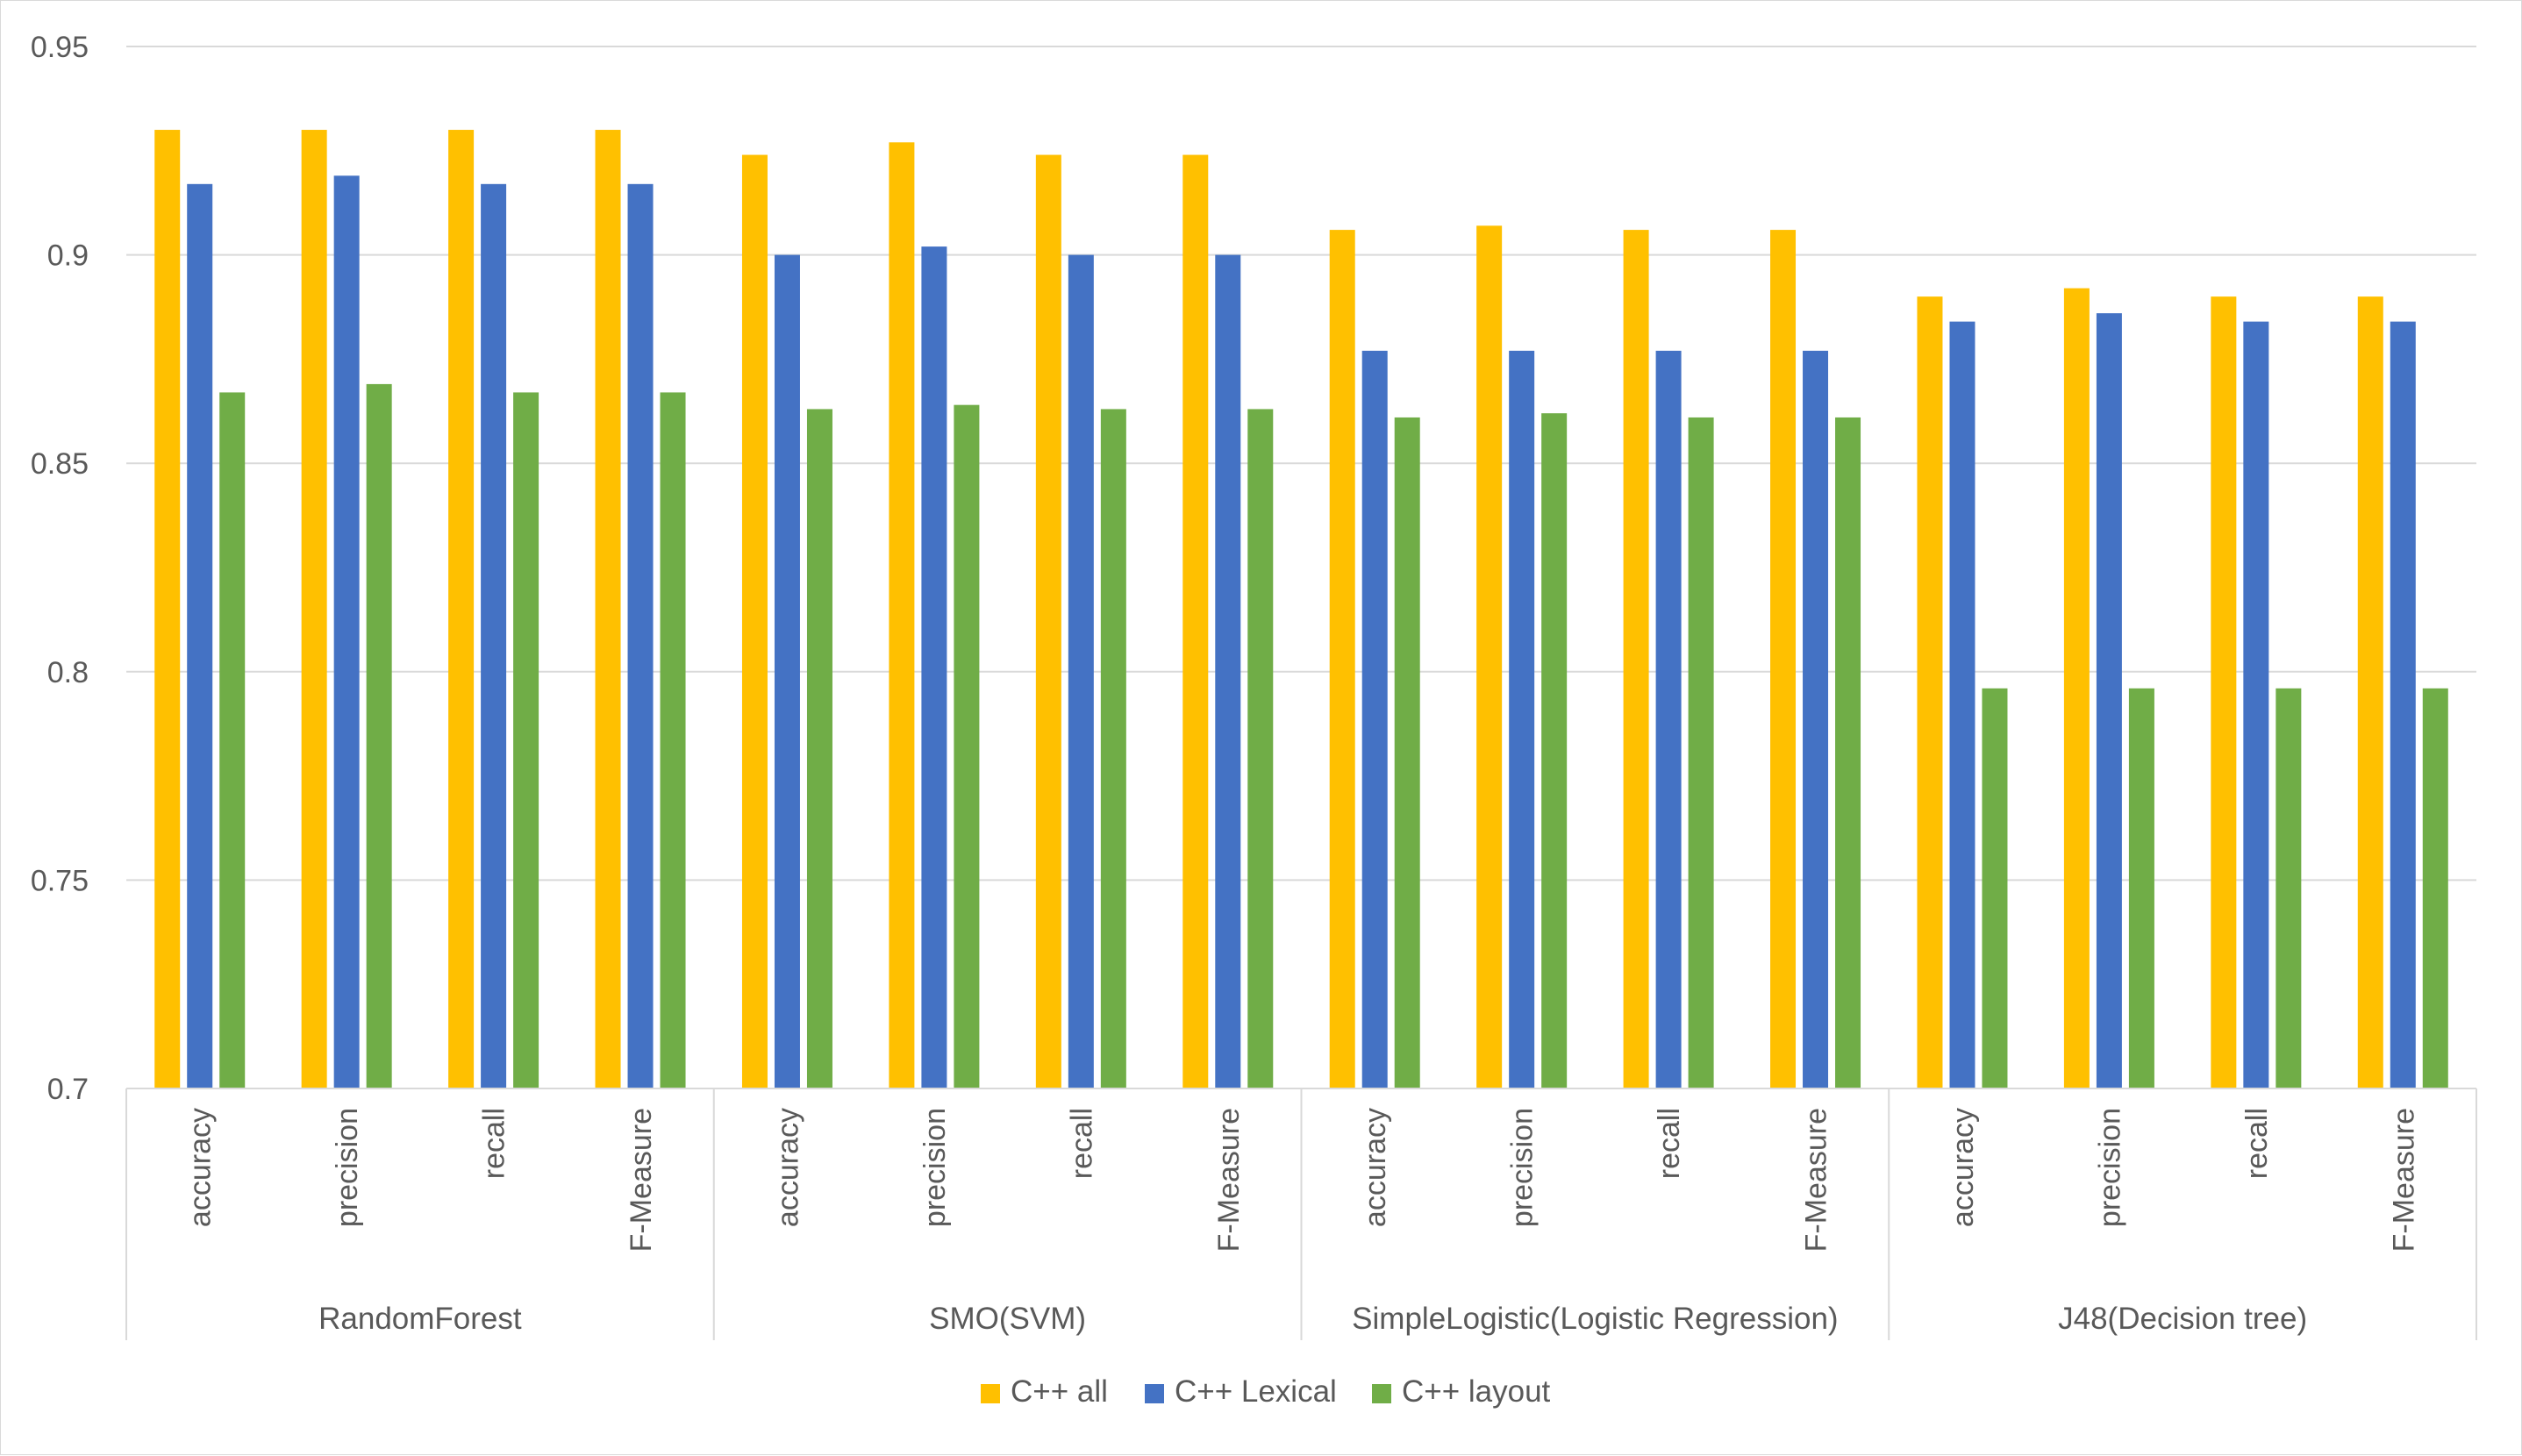 This screenshot has height=1456, width=2522. What do you see at coordinates (60, 464) in the screenshot?
I see `y-tick-label: 0.85` at bounding box center [60, 464].